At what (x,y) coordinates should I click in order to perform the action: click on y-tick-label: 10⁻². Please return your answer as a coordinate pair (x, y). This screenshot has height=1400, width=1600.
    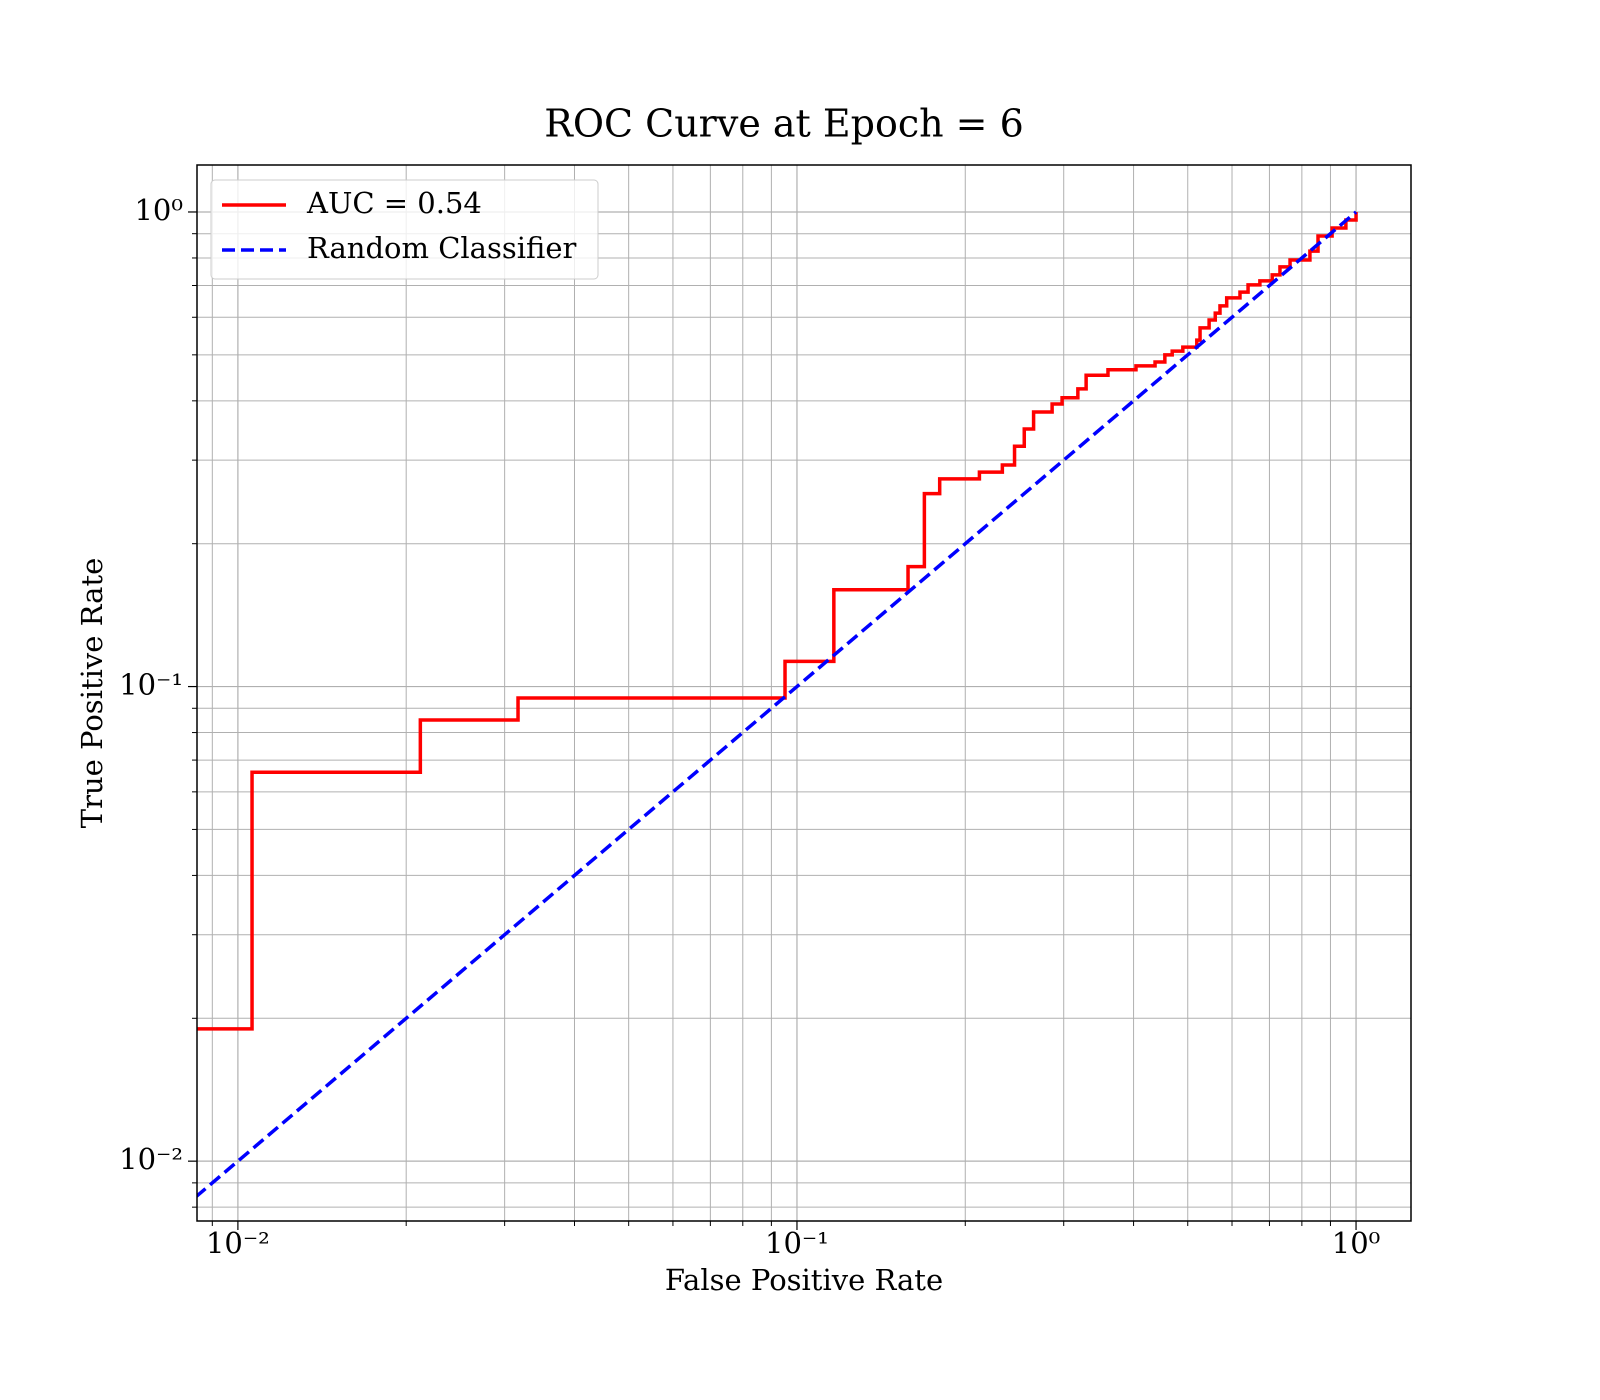
    Looking at the image, I should click on (151, 1159).